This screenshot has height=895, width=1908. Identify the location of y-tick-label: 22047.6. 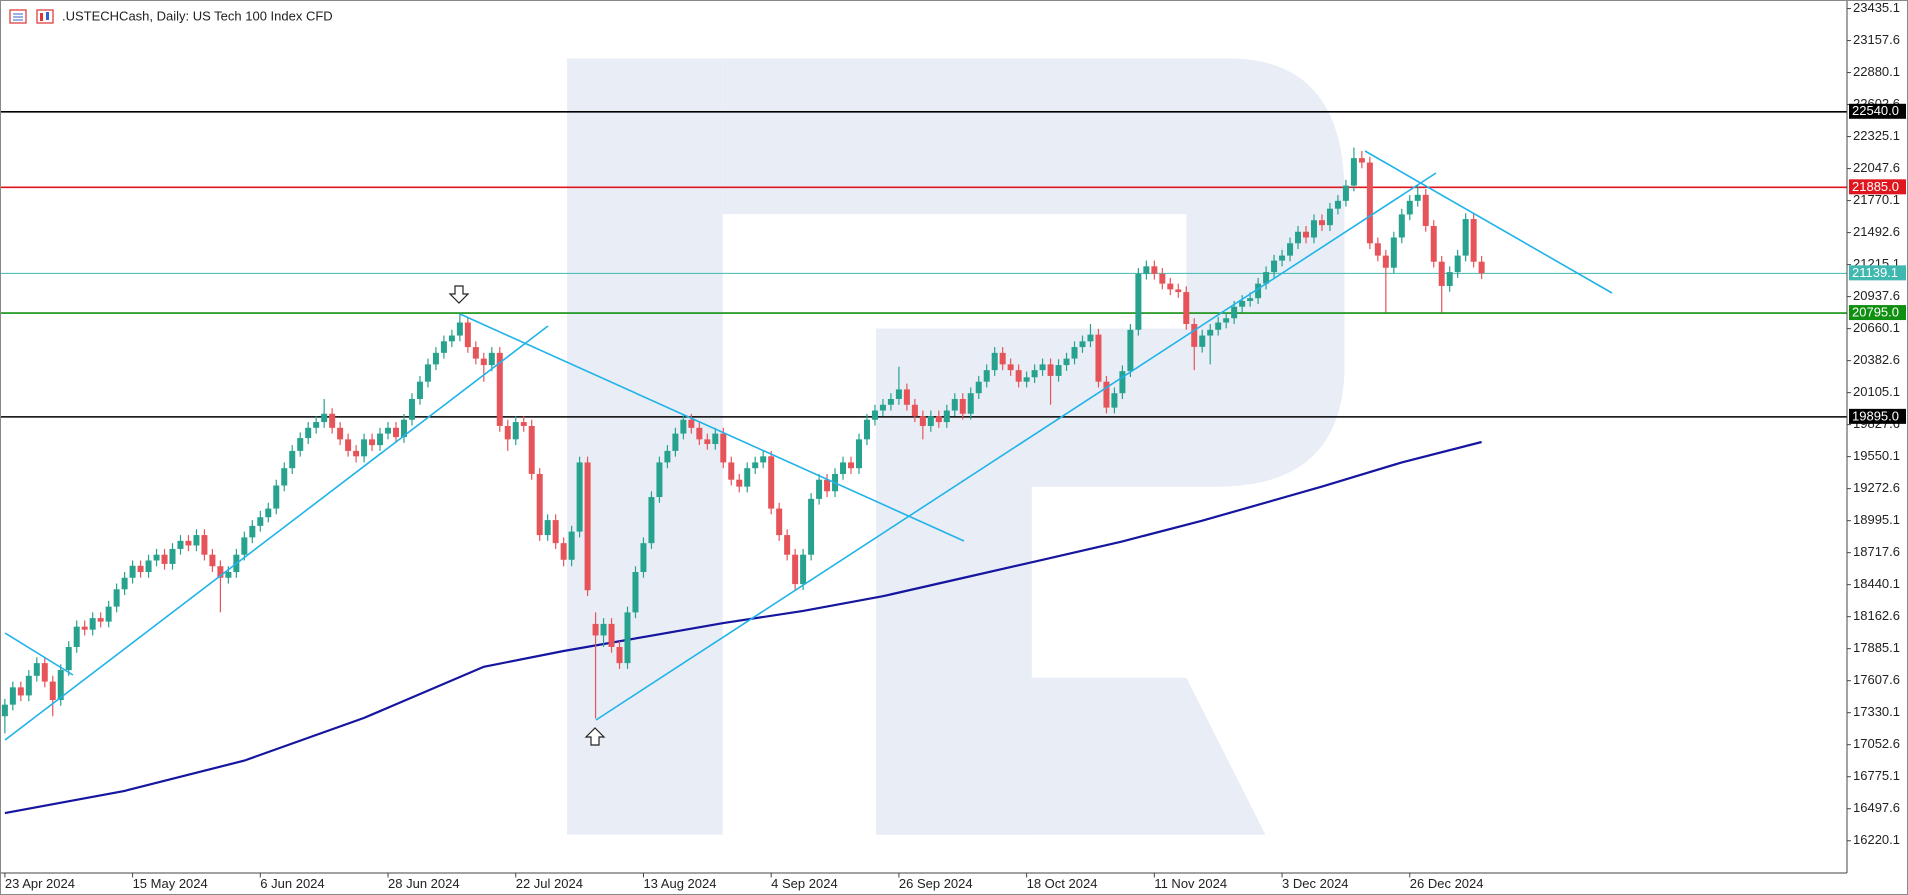
(1876, 167).